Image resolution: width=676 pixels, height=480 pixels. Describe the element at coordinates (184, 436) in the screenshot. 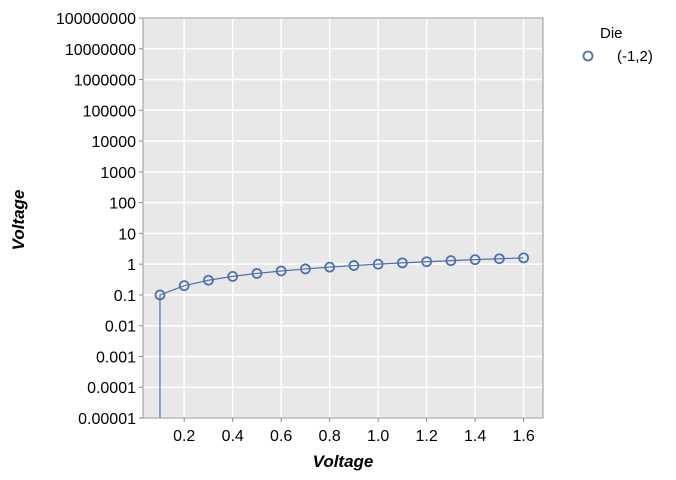

I see `x-tick-label: 0.2` at that location.